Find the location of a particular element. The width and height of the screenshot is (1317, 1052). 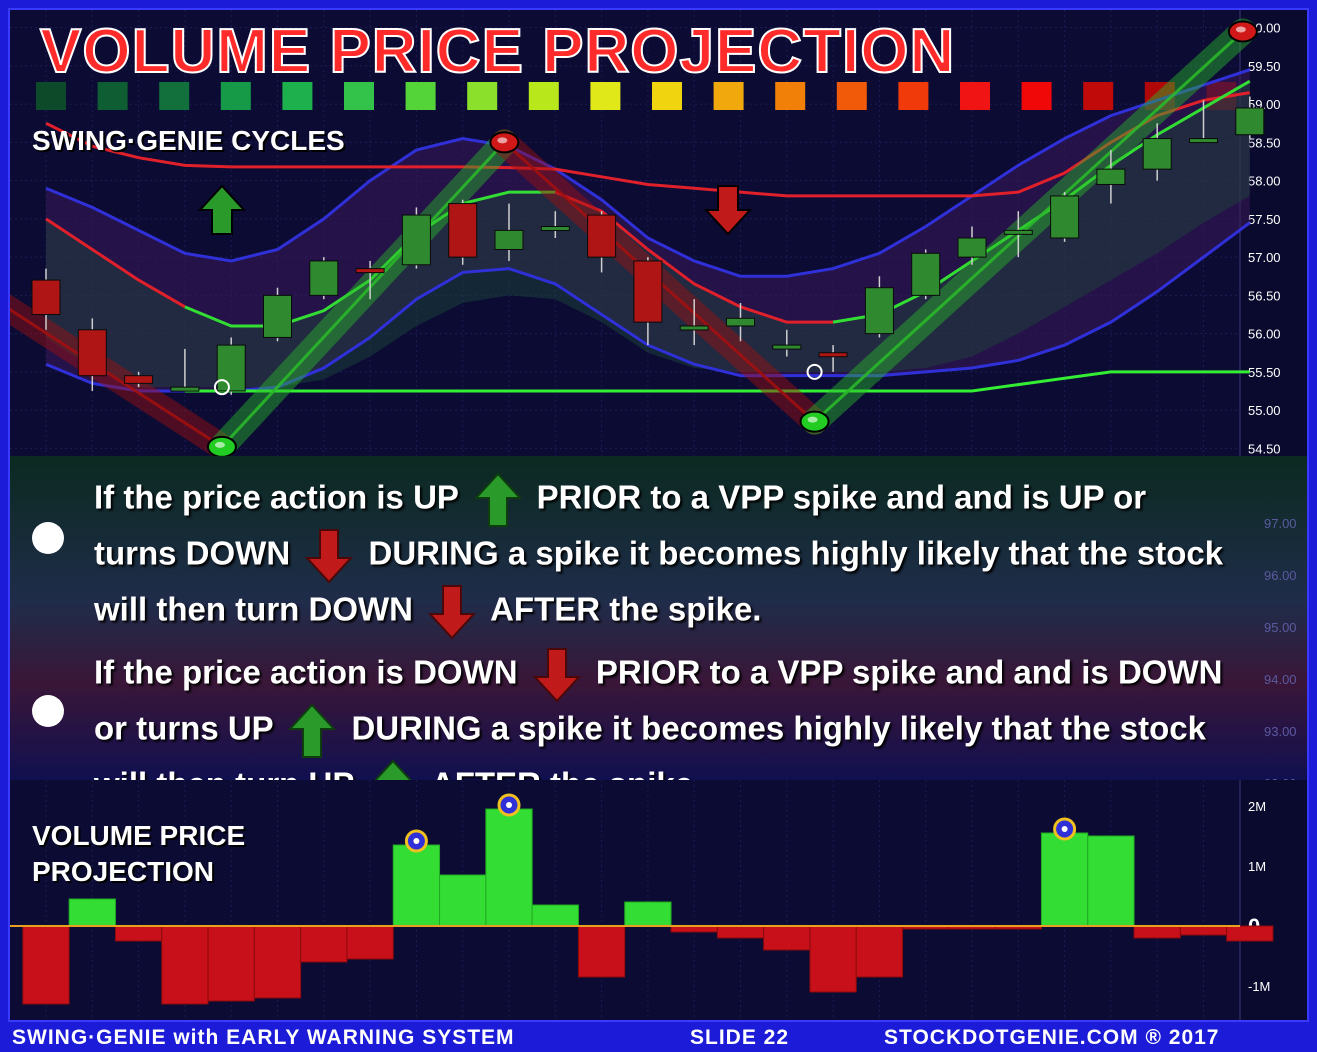

bullet-icon is located at coordinates (48, 711).